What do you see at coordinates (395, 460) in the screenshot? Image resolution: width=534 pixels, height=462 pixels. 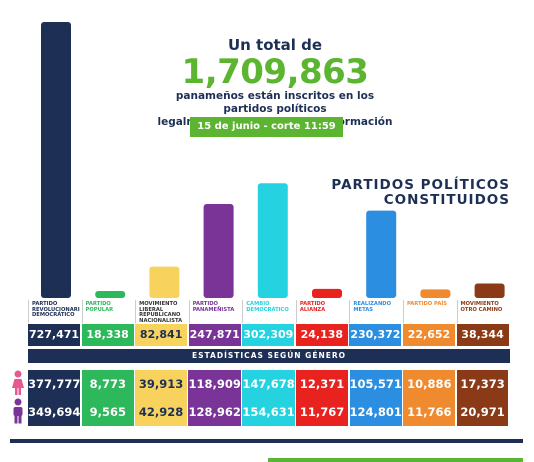 I see `footer-accent-rule` at bounding box center [395, 460].